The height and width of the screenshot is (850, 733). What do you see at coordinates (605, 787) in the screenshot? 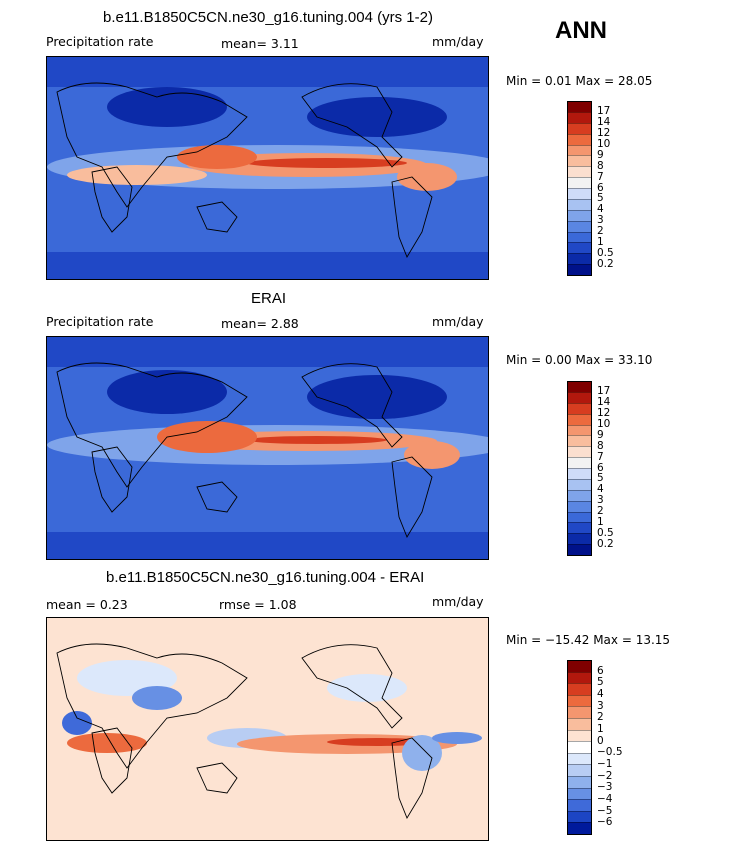
I see `panel3-colorbar-label: −3` at bounding box center [605, 787].